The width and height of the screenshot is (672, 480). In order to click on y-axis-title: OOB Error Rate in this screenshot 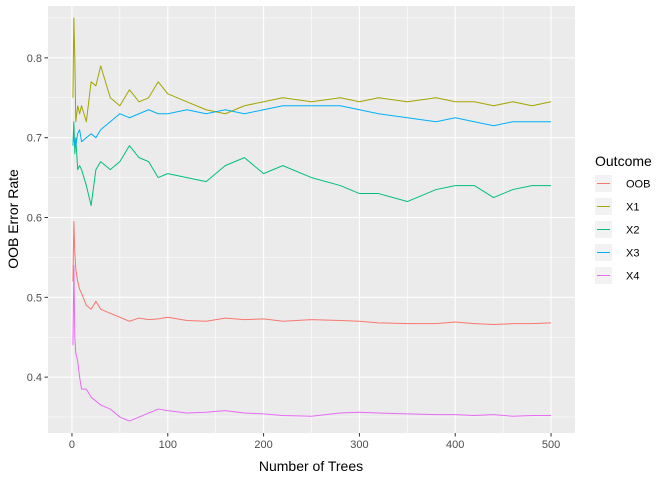, I will do `click(13, 219)`.